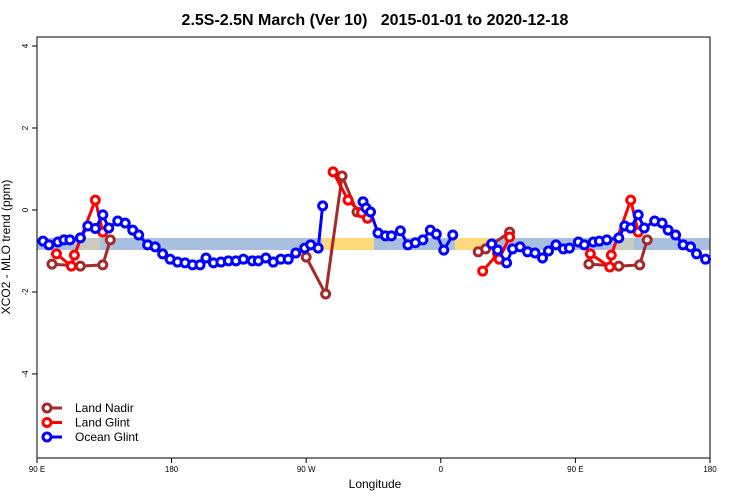 This screenshot has height=500, width=750. Describe the element at coordinates (375, 484) in the screenshot. I see `x-axis-label: Longitude` at that location.